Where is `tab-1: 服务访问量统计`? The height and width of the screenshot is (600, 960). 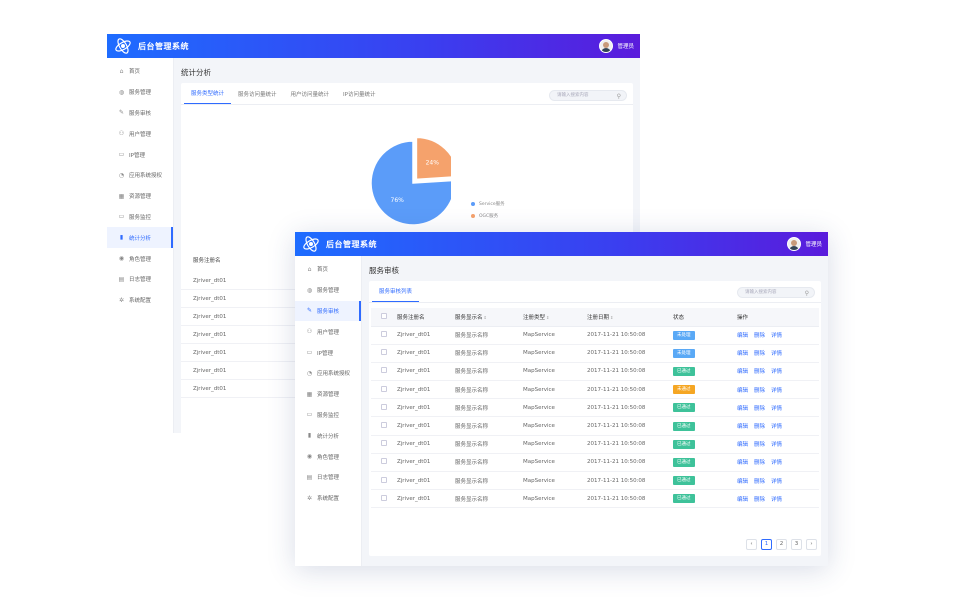
tab-1: 服务访问量统计 is located at coordinates (257, 95).